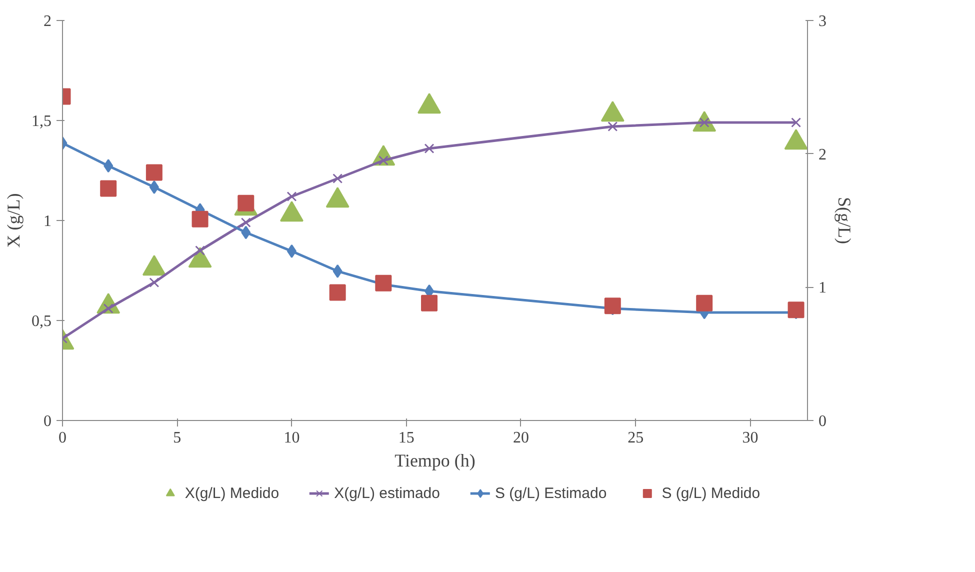 This screenshot has width=975, height=572. What do you see at coordinates (844, 220) in the screenshot?
I see `y2-axis-title: S(g/L)` at bounding box center [844, 220].